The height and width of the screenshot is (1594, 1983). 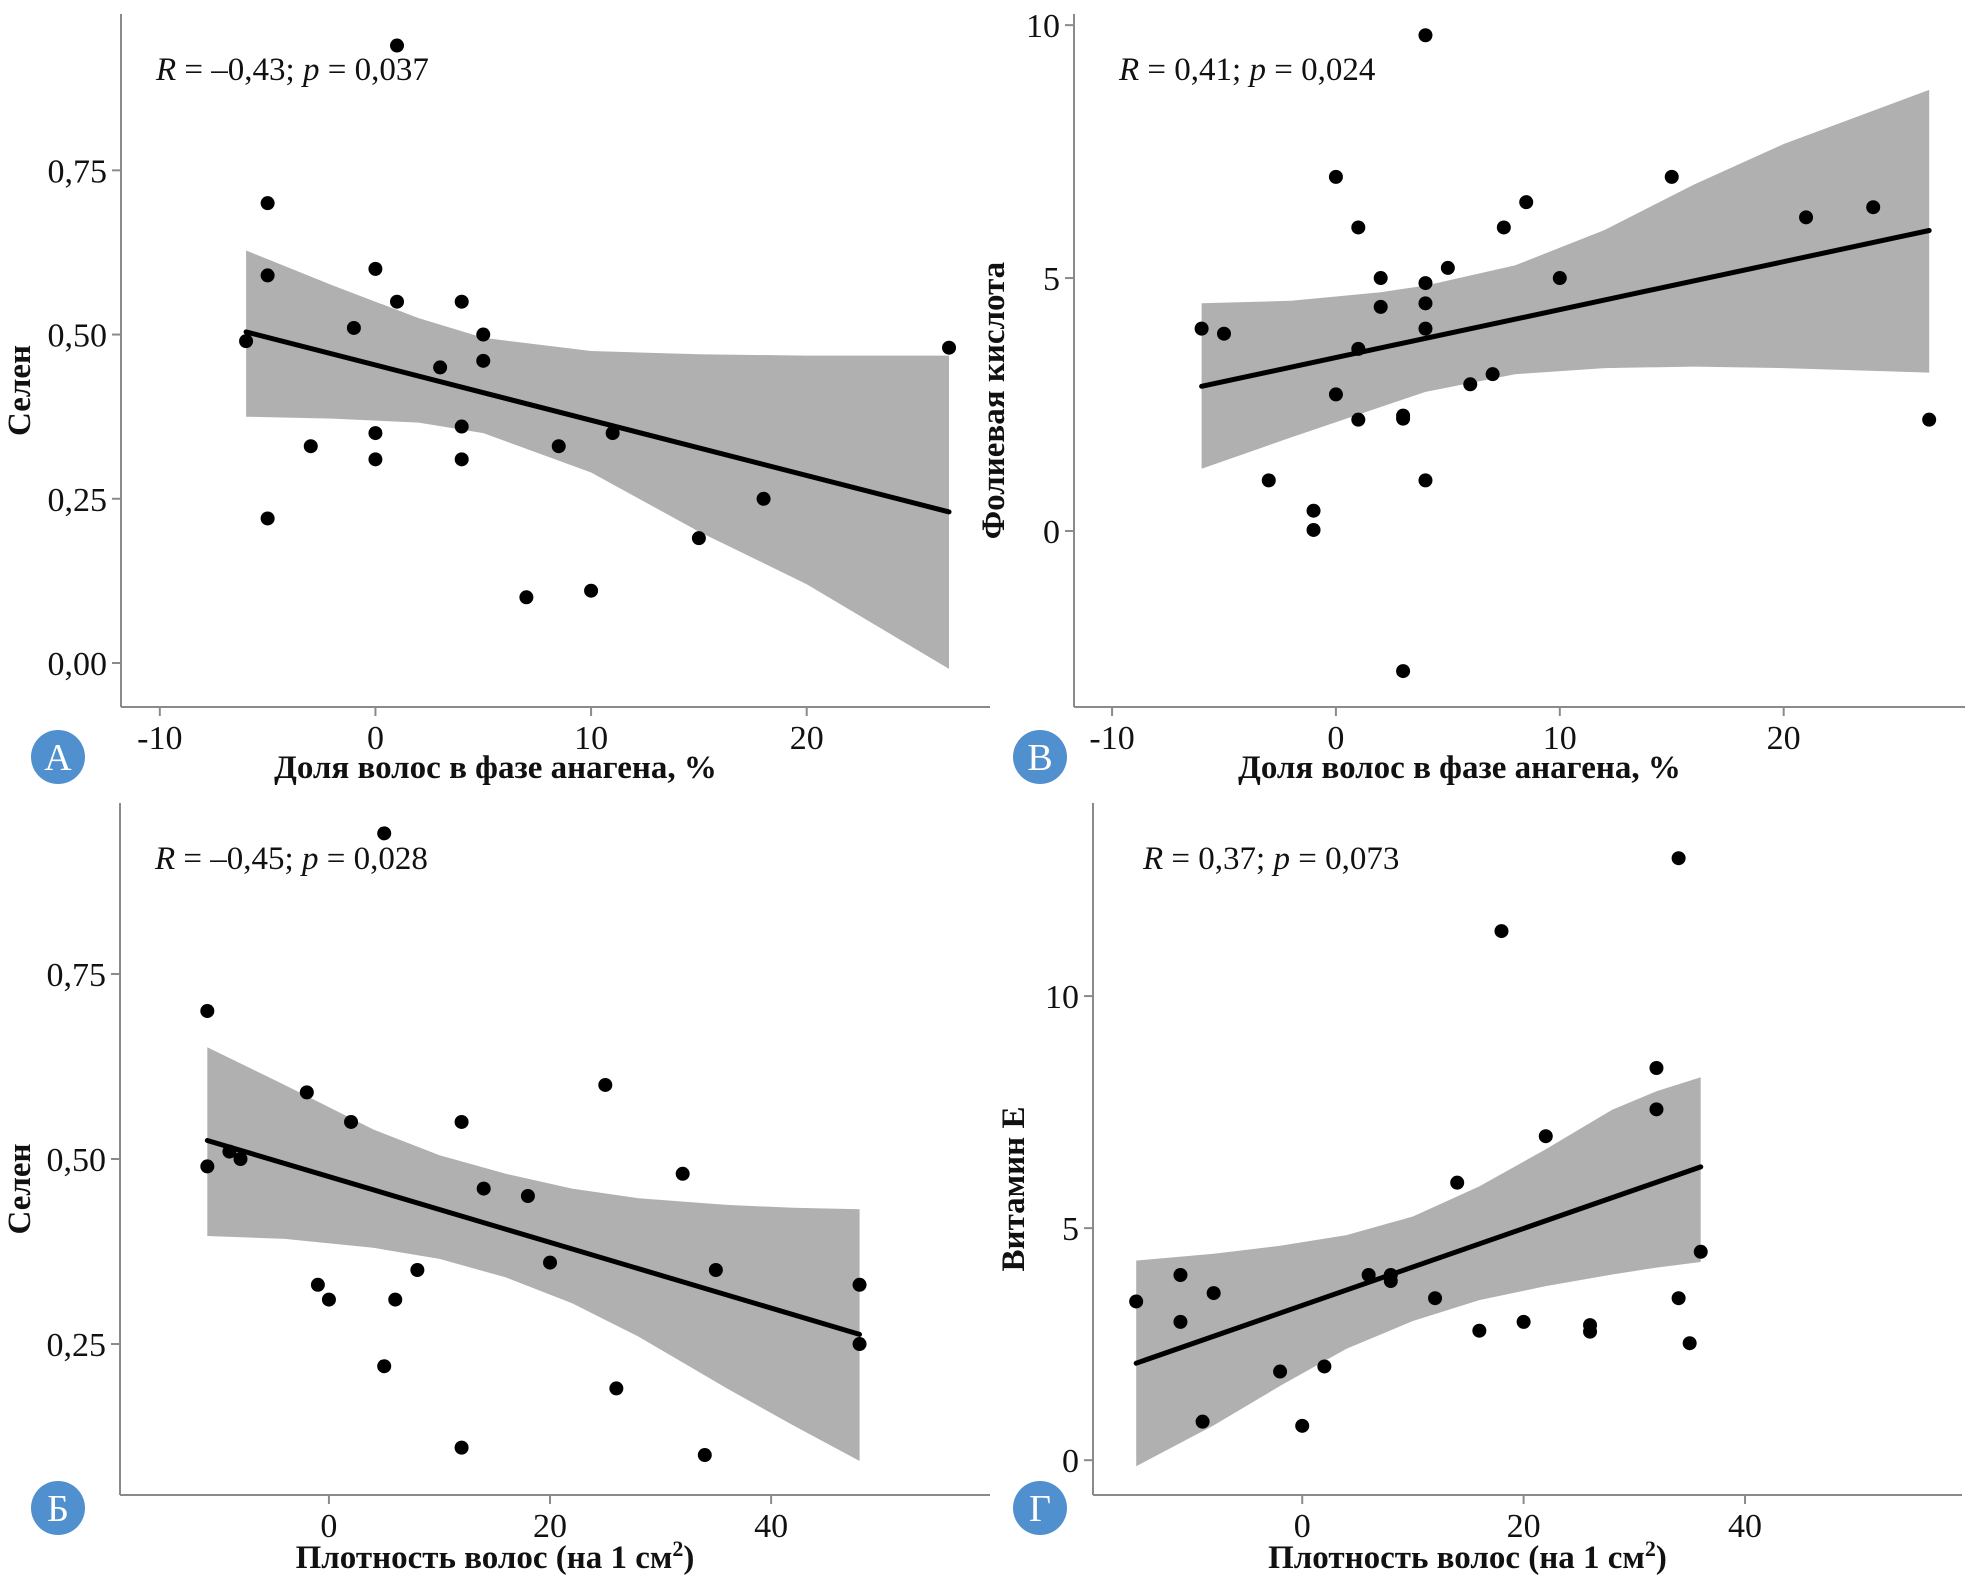 What do you see at coordinates (239, 70) in the screenshot?
I see `r-text: = –0,43;` at bounding box center [239, 70].